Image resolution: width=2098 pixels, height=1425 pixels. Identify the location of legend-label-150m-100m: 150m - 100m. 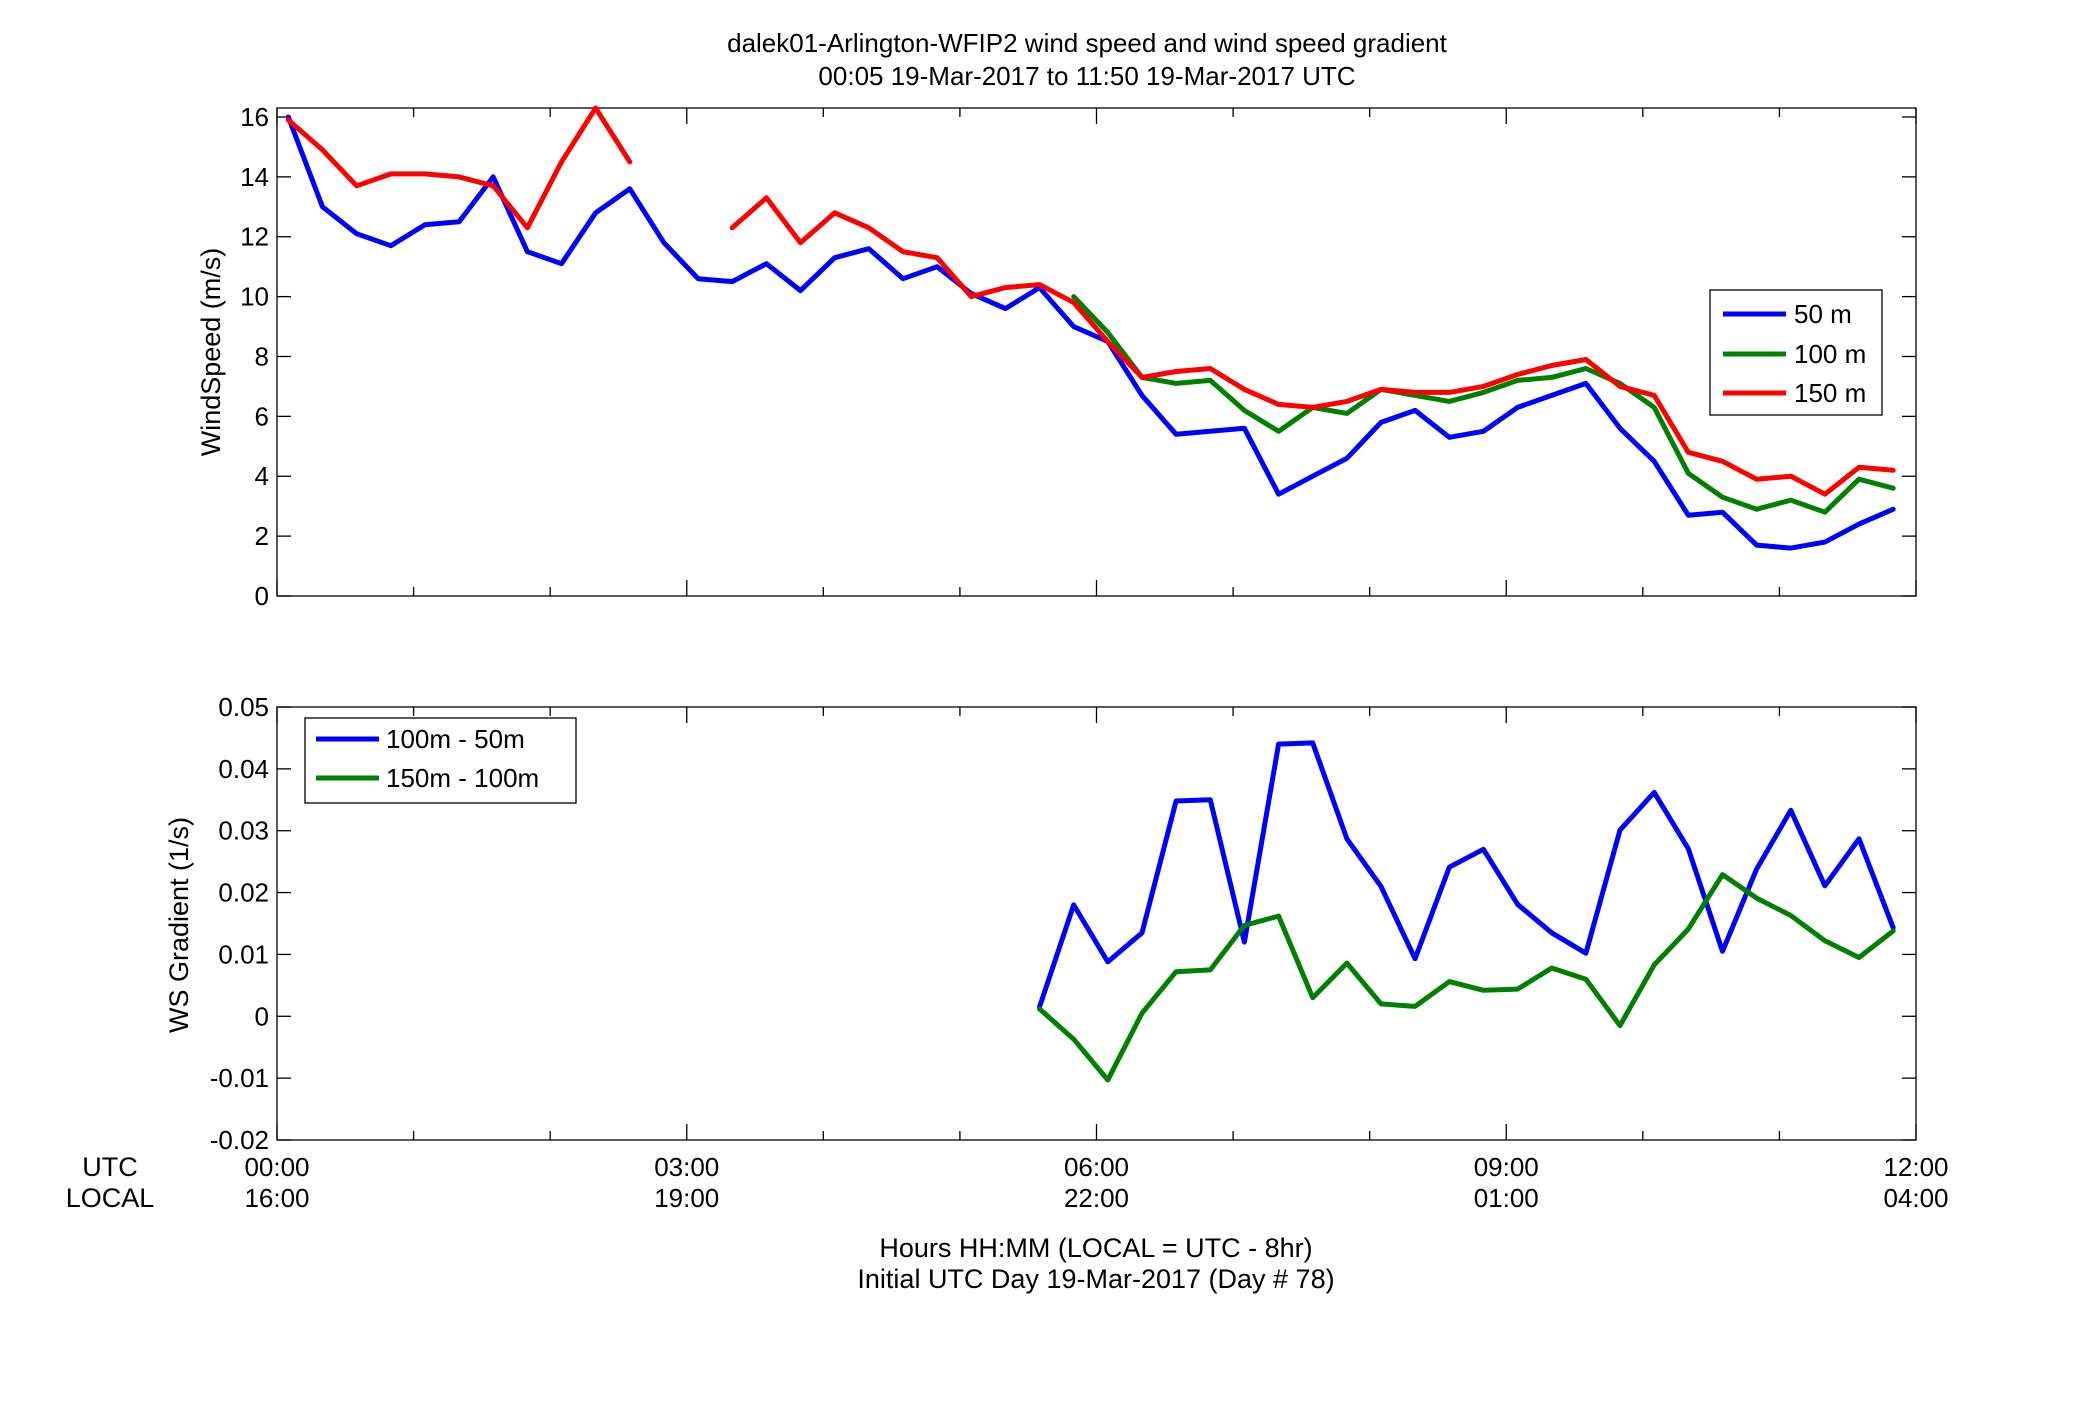
(462, 778).